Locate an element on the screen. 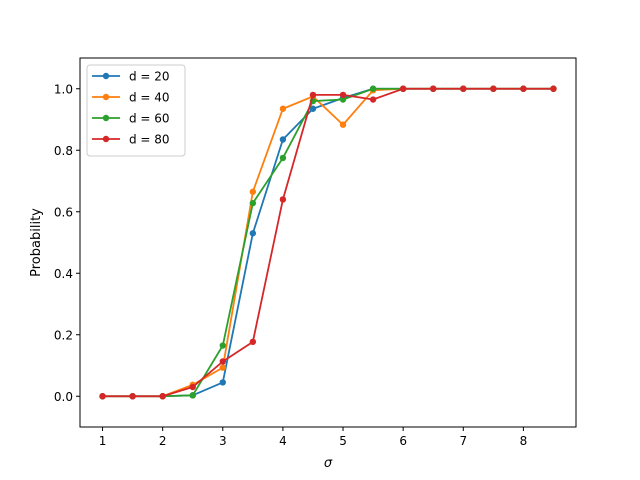 This screenshot has width=640, height=480. x-axis-ticks: 1 2 3 4 5 6 7 8 is located at coordinates (313, 437).